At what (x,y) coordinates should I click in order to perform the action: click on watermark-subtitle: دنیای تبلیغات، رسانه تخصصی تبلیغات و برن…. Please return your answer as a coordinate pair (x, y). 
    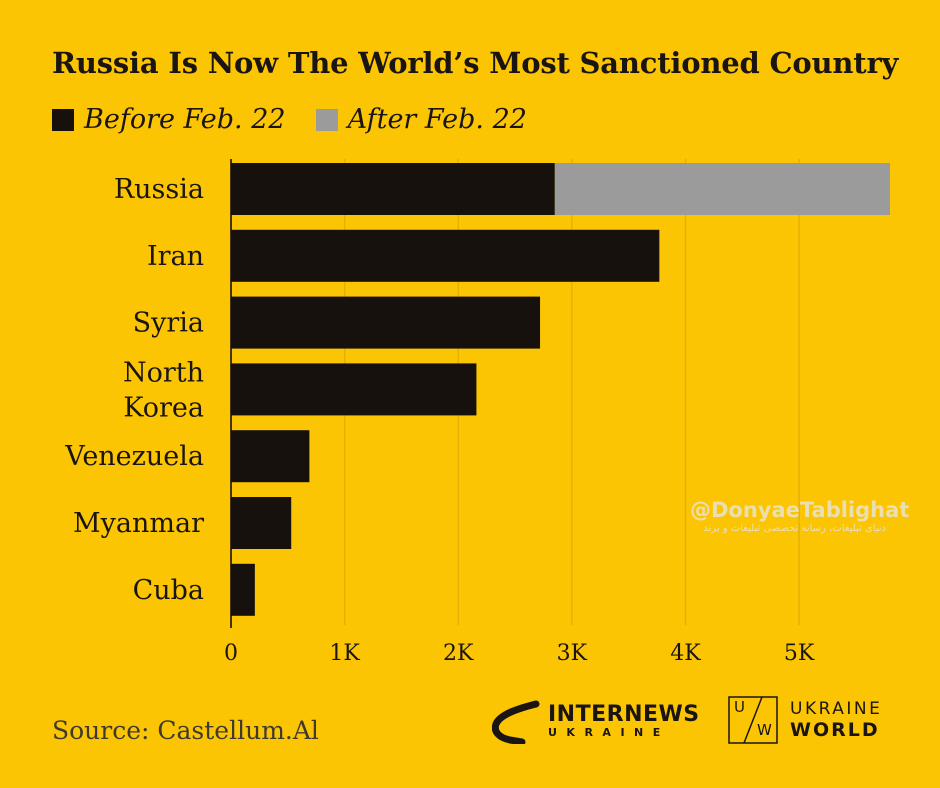
    Looking at the image, I should click on (794, 528).